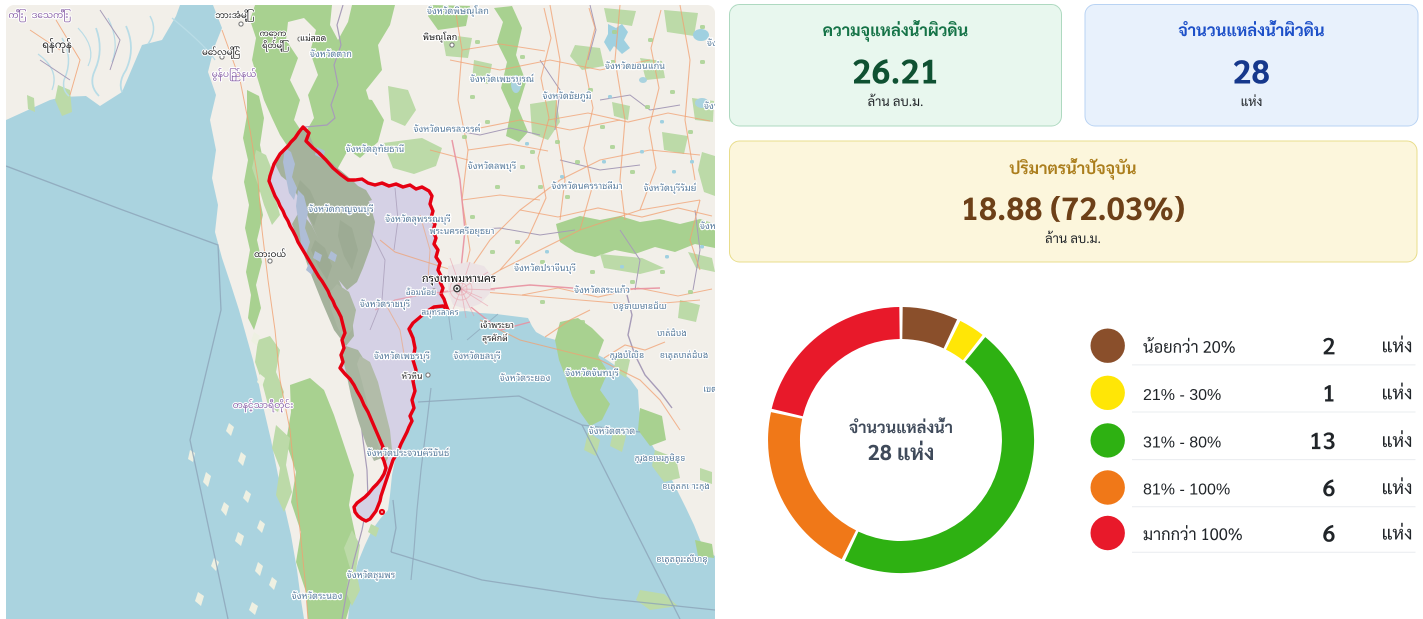 This screenshot has height=619, width=1423. Describe the element at coordinates (1182, 442) in the screenshot. I see `svg-text: 31% - 80%` at that location.